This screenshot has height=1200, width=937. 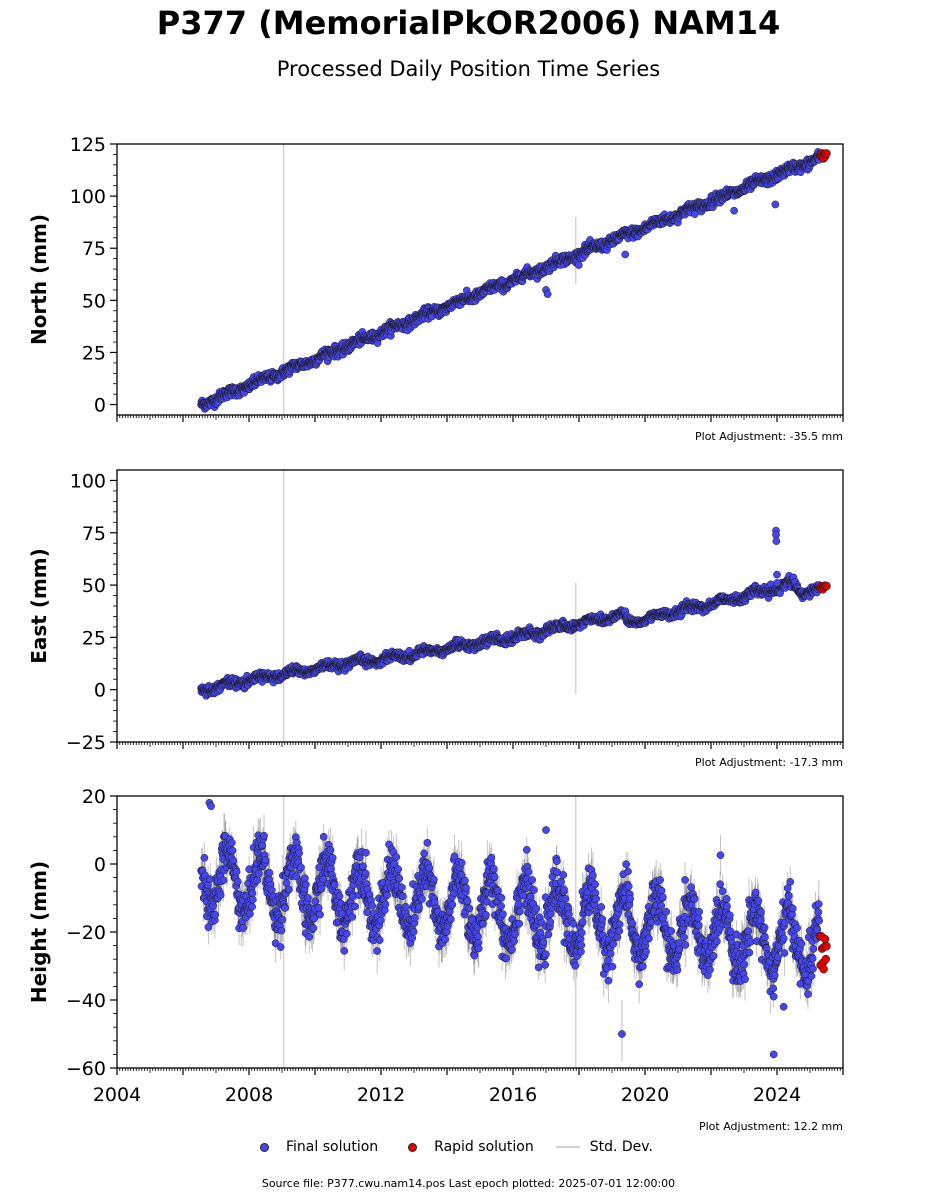 I want to click on y-tick-label: 125, so click(x=88, y=145).